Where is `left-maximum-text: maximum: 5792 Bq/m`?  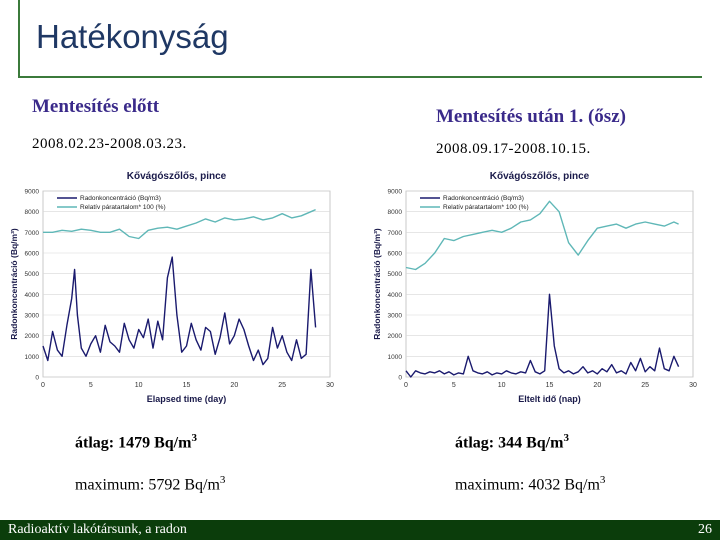 left-maximum-text: maximum: 5792 Bq/m is located at coordinates (147, 485).